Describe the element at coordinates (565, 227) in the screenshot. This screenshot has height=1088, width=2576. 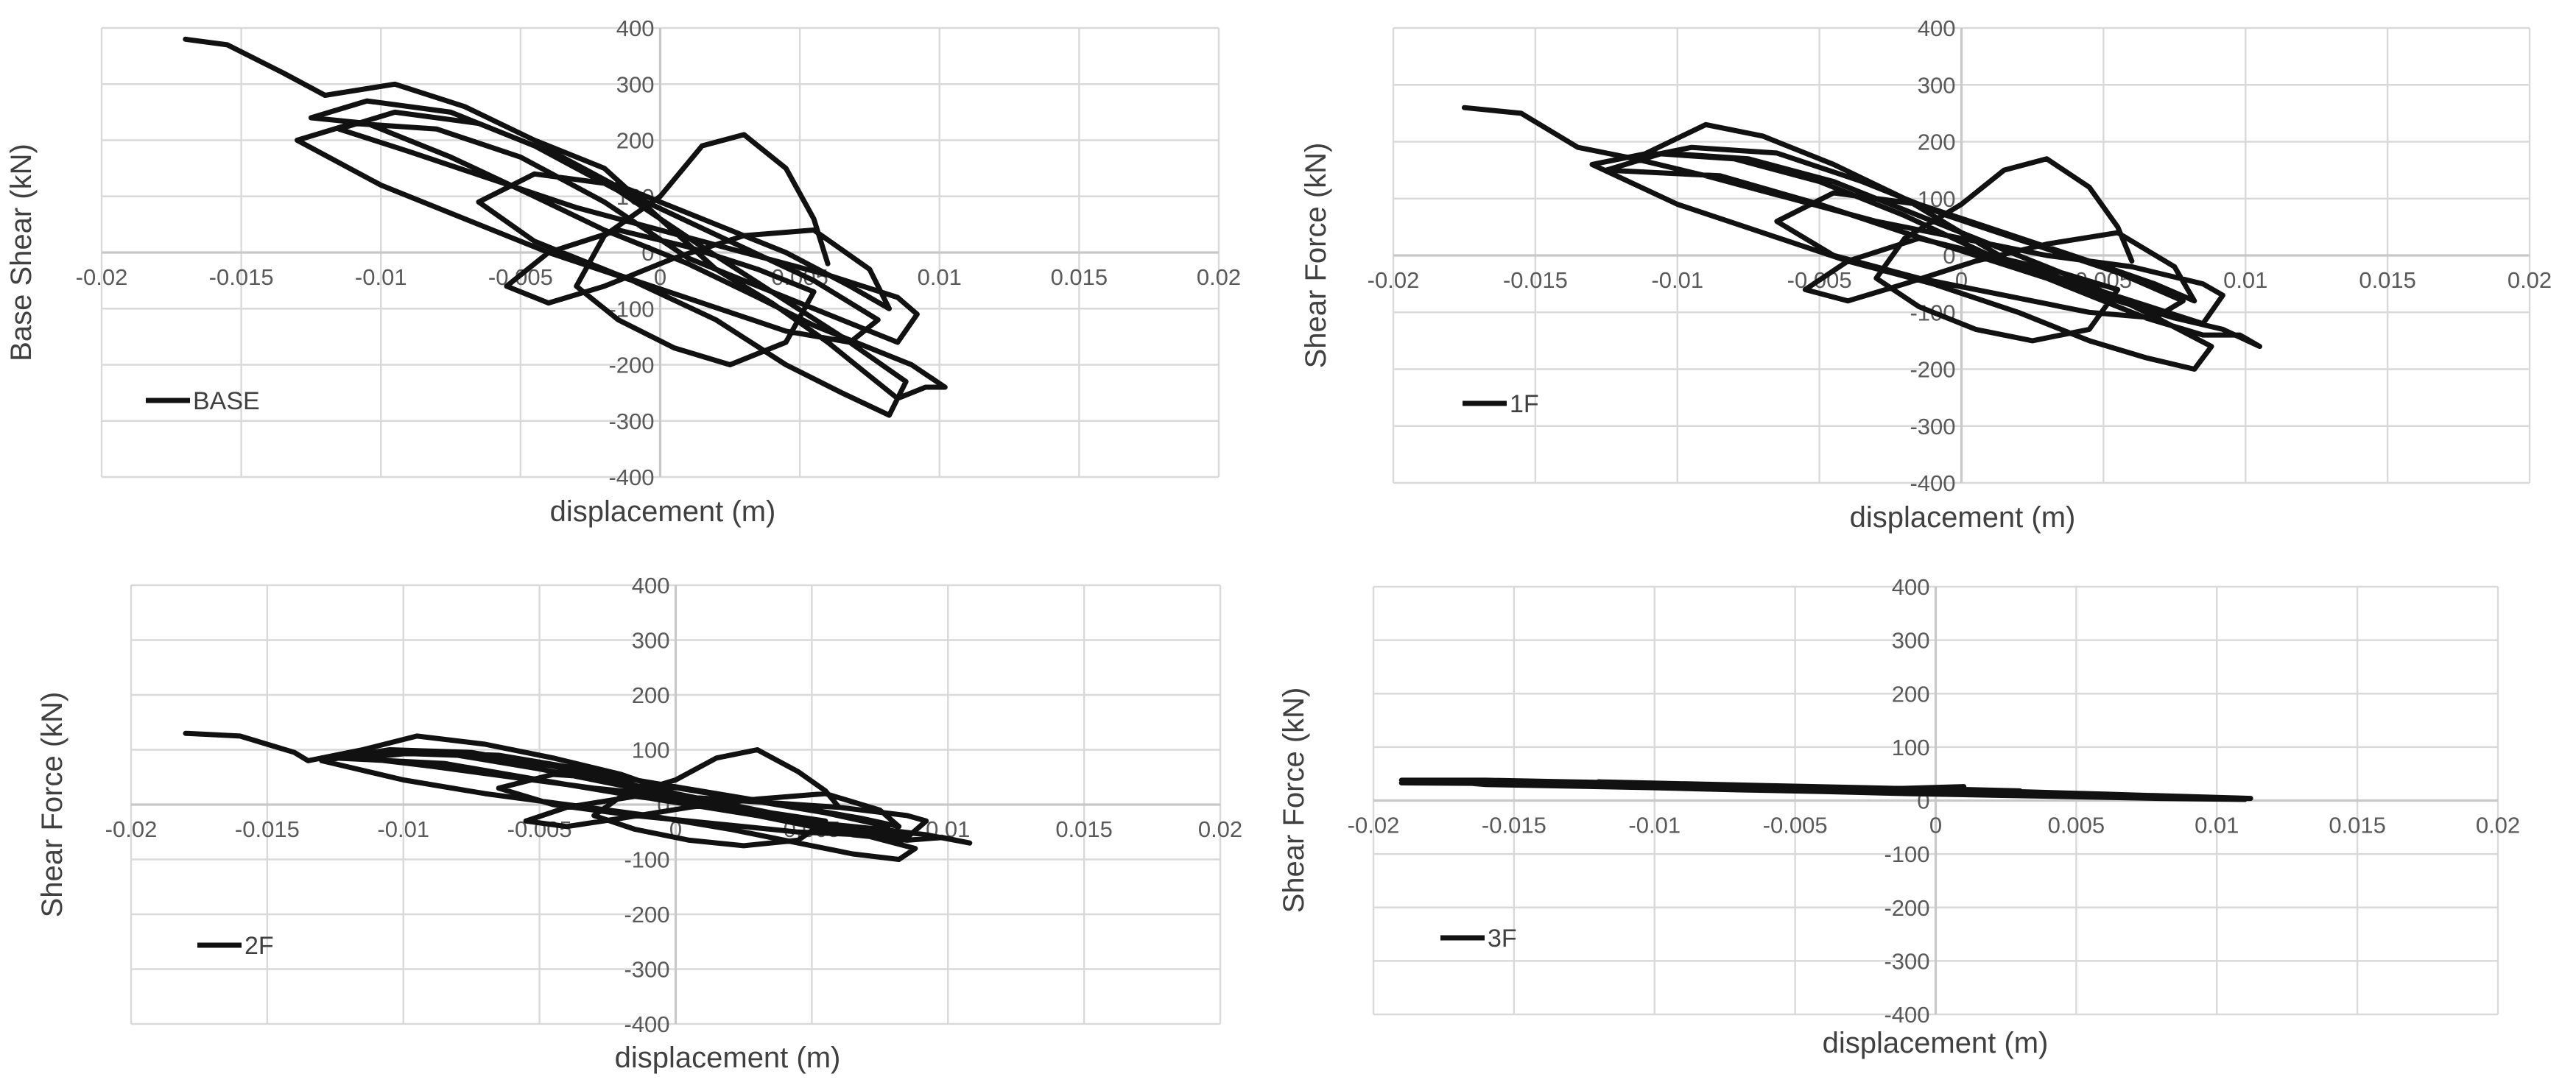
I see `series-line-base` at that location.